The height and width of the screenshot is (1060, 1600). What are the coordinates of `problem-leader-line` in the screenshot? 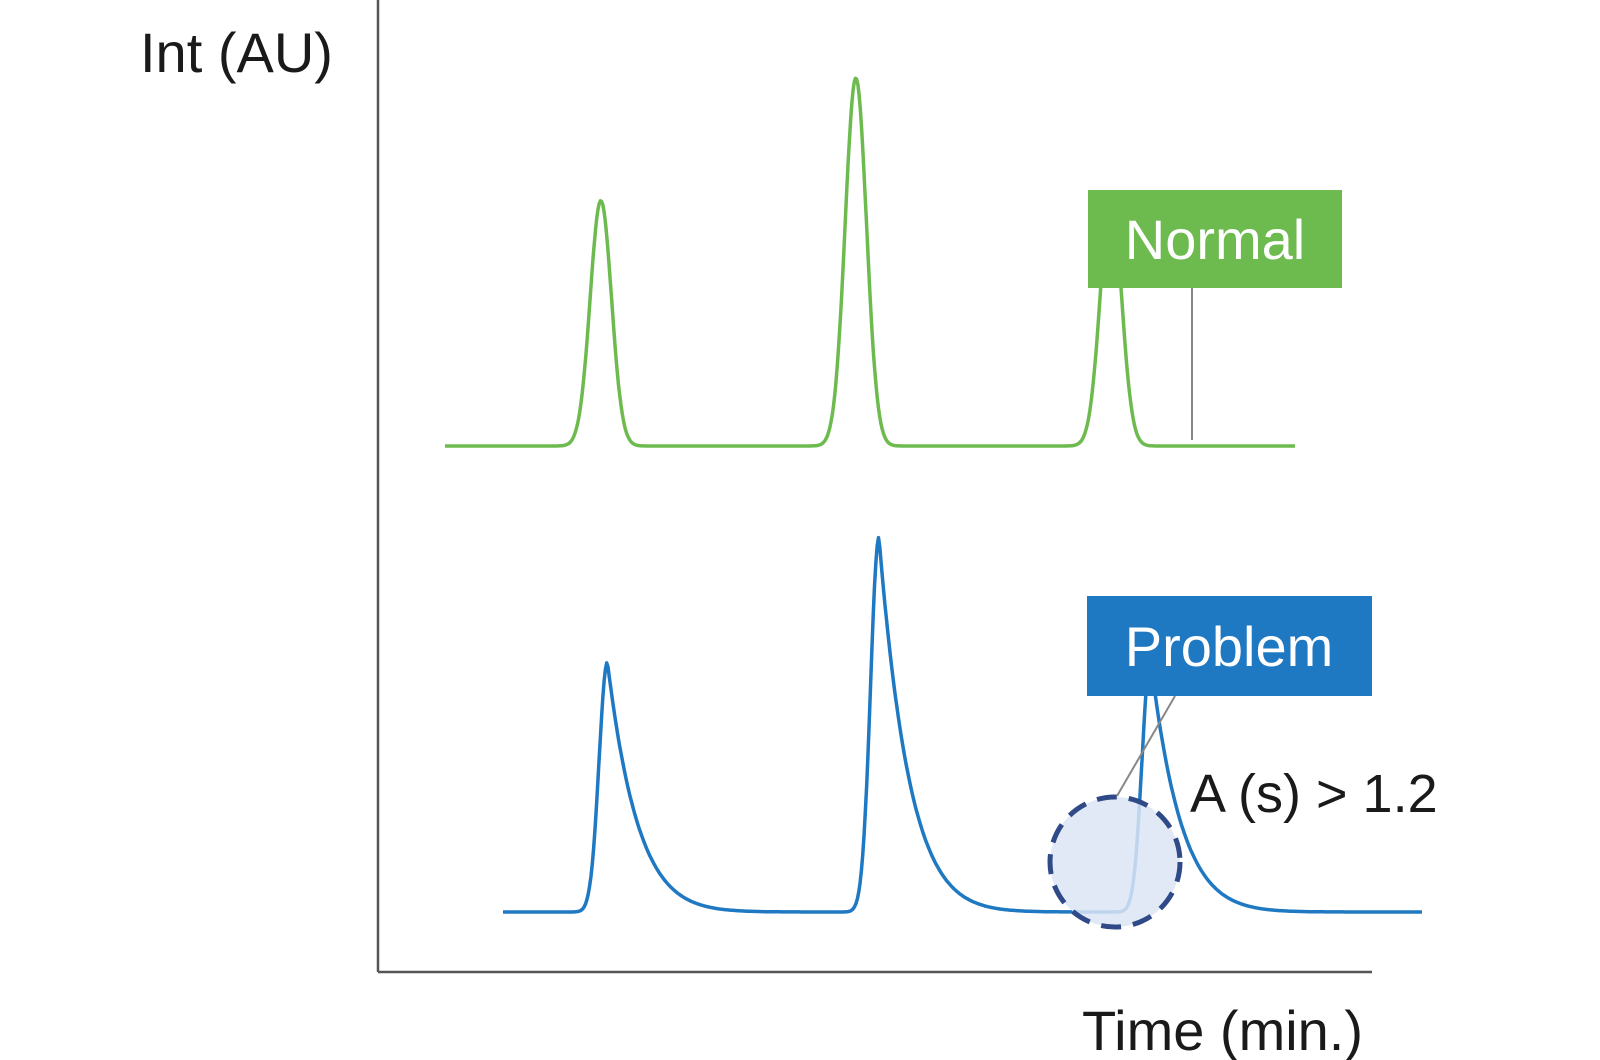 It's located at (1146, 746).